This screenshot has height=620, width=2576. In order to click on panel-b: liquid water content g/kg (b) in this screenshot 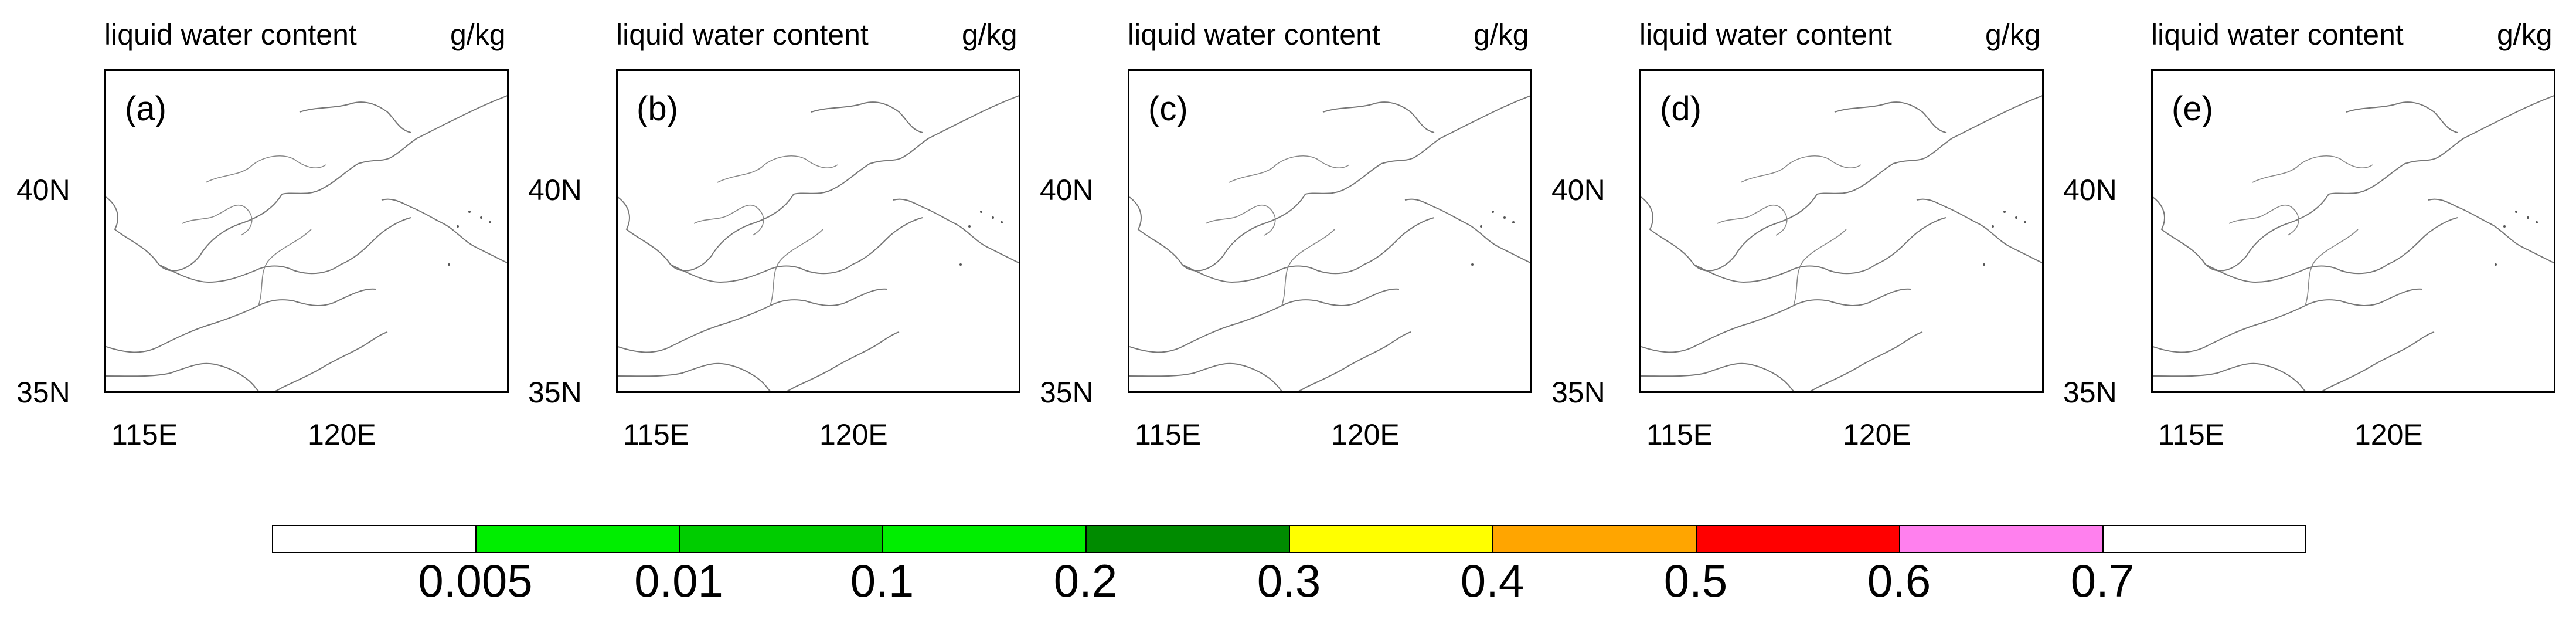, I will do `click(865, 229)`.